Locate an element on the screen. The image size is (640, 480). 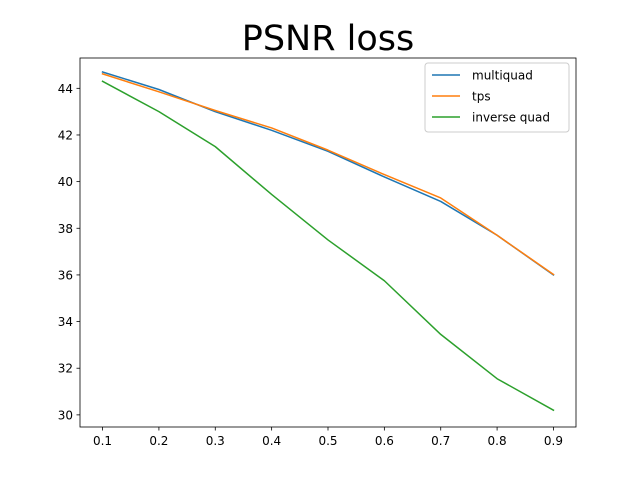
y-tick-label: 32 is located at coordinates (65, 369).